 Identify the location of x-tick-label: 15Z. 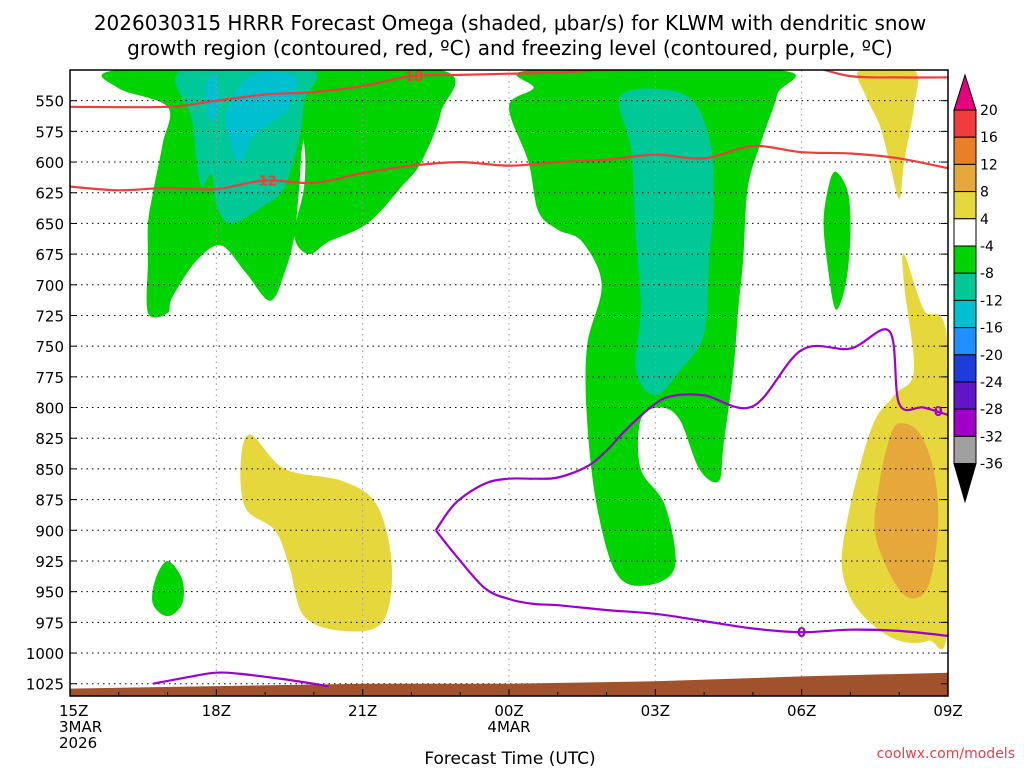
(73, 711).